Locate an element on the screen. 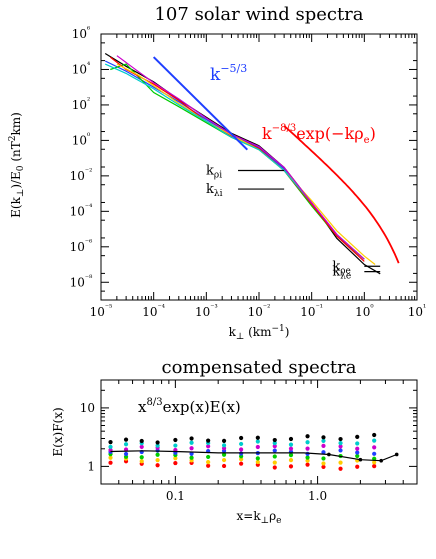 This screenshot has height=559, width=436. compensated-annotations: x8/3exp(x)E(x) is located at coordinates (189, 406).